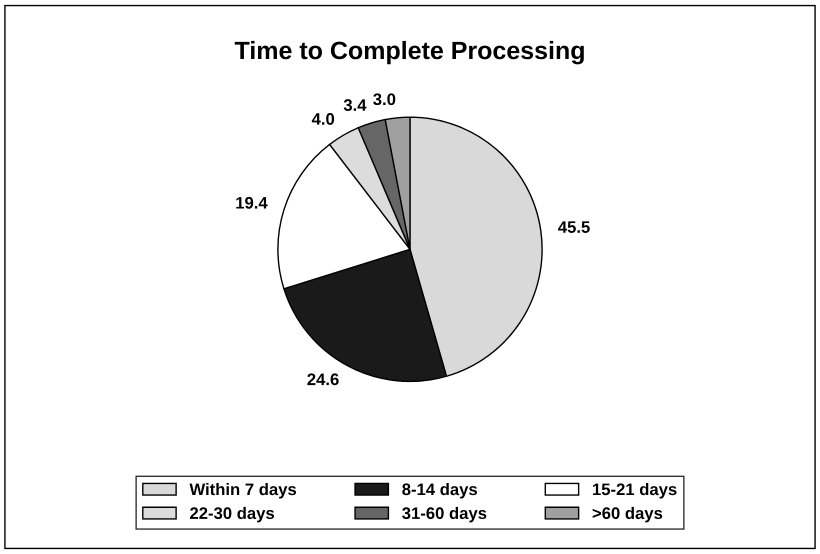 This screenshot has height=554, width=820. What do you see at coordinates (384, 99) in the screenshot?
I see `data-label: 3.0` at bounding box center [384, 99].